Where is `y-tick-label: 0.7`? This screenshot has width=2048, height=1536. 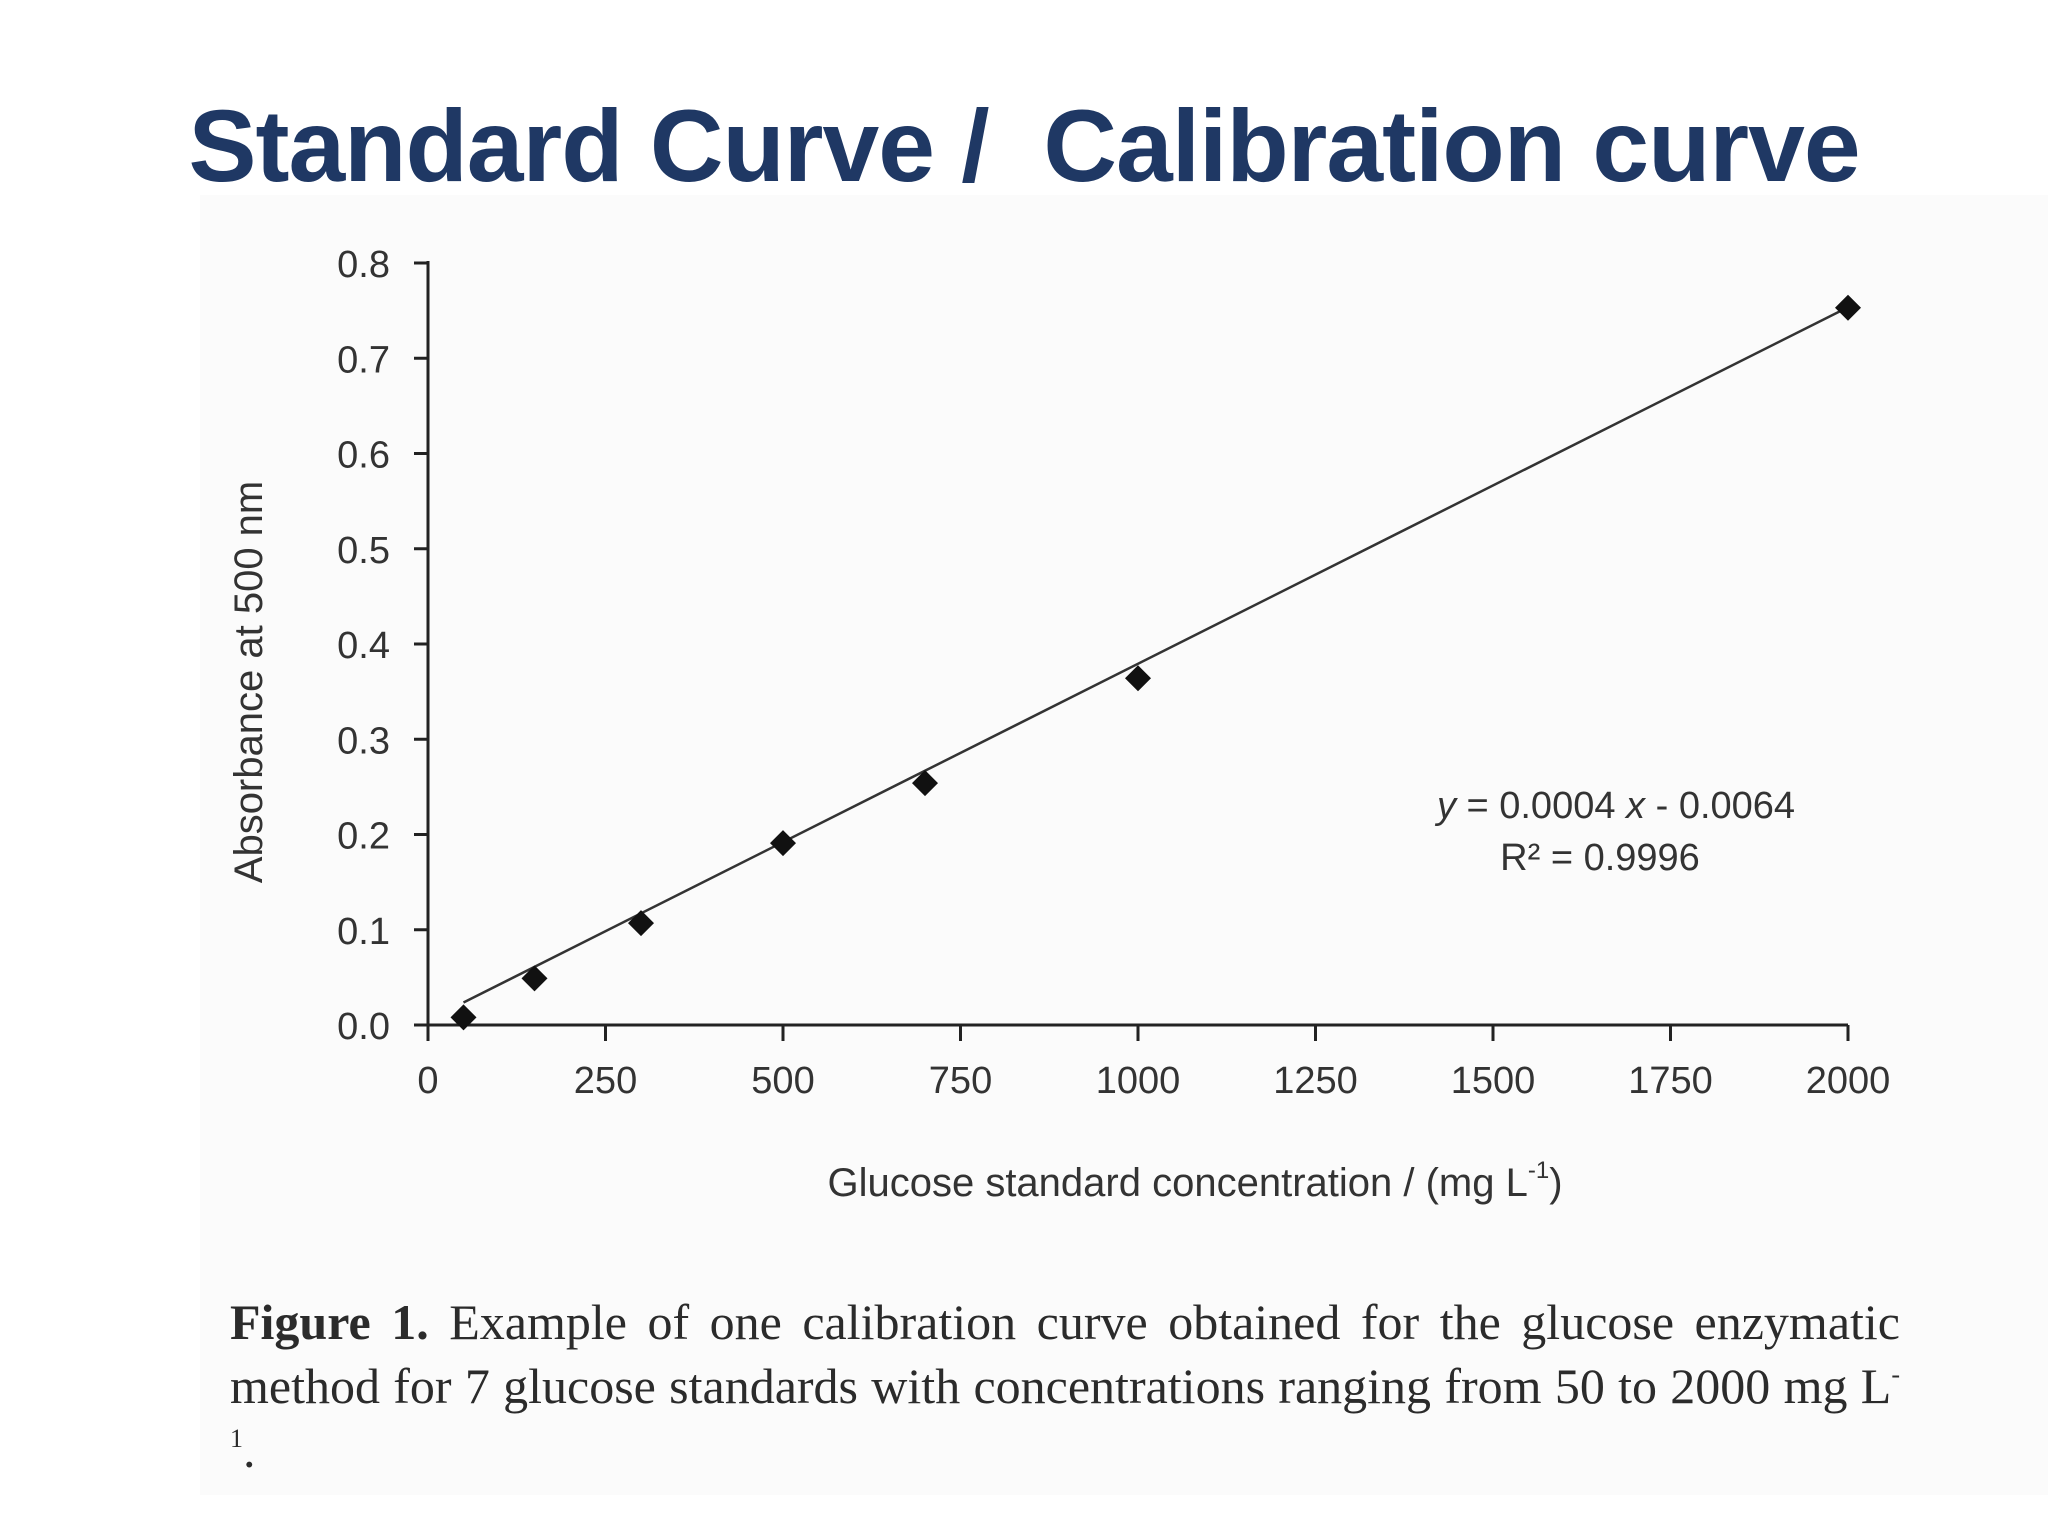 y-tick-label: 0.7 is located at coordinates (363, 360).